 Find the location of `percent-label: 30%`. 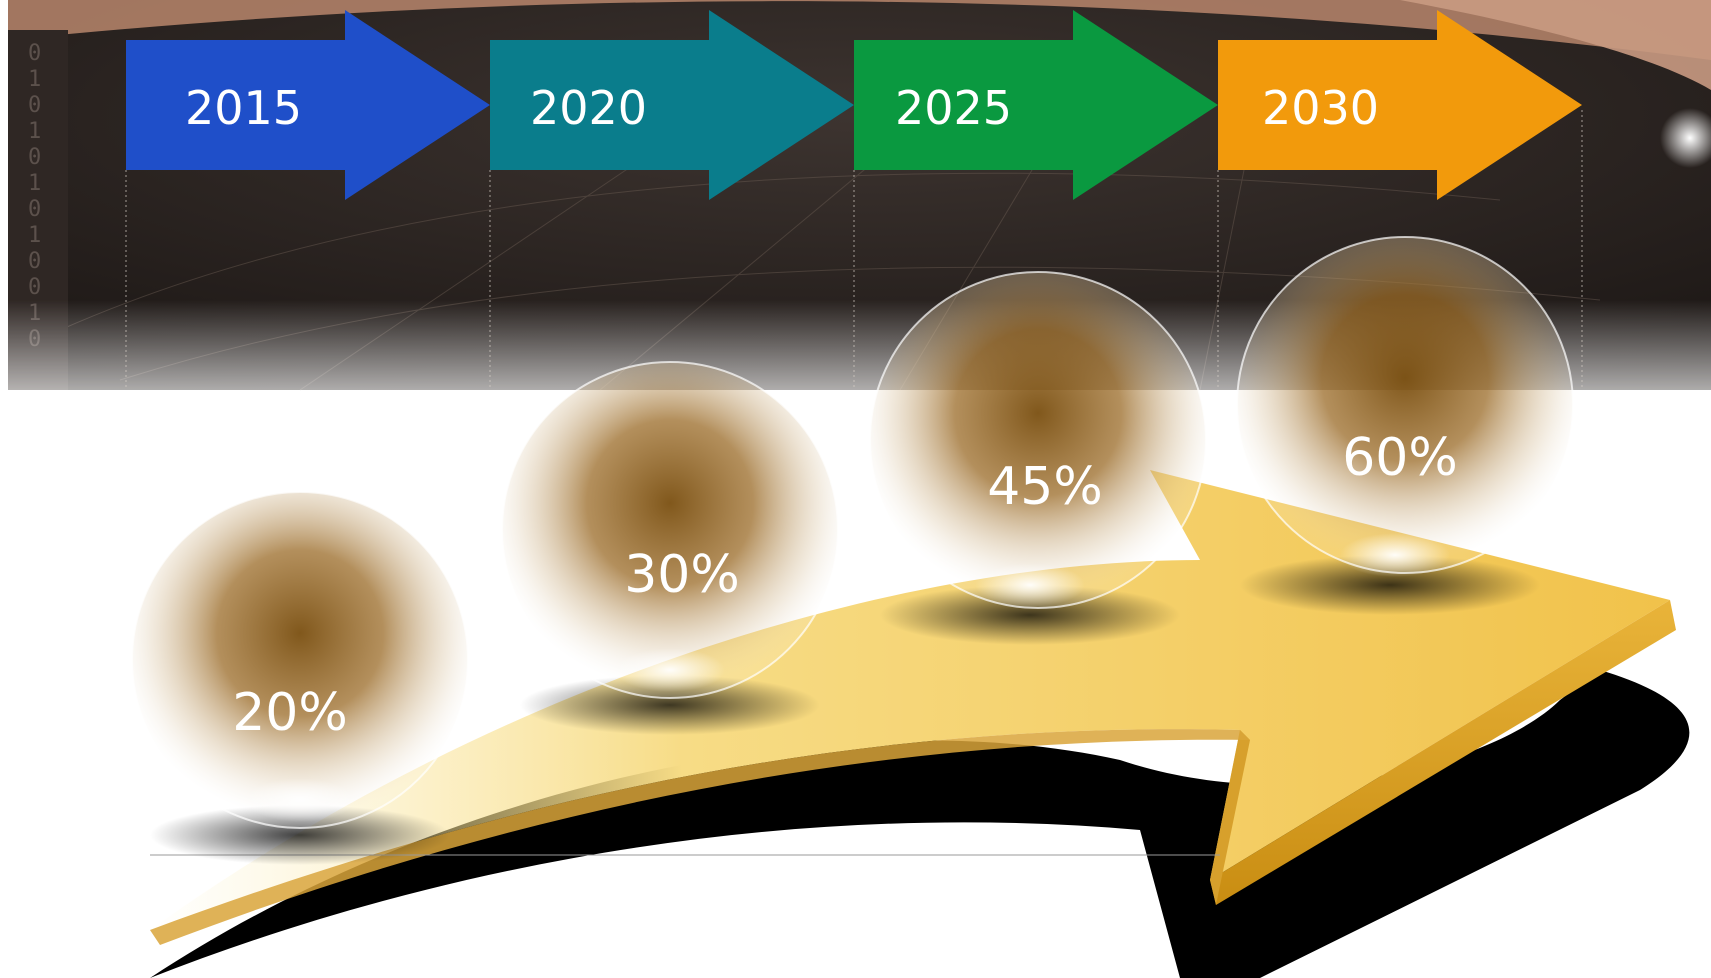

percent-label: 30% is located at coordinates (682, 575).